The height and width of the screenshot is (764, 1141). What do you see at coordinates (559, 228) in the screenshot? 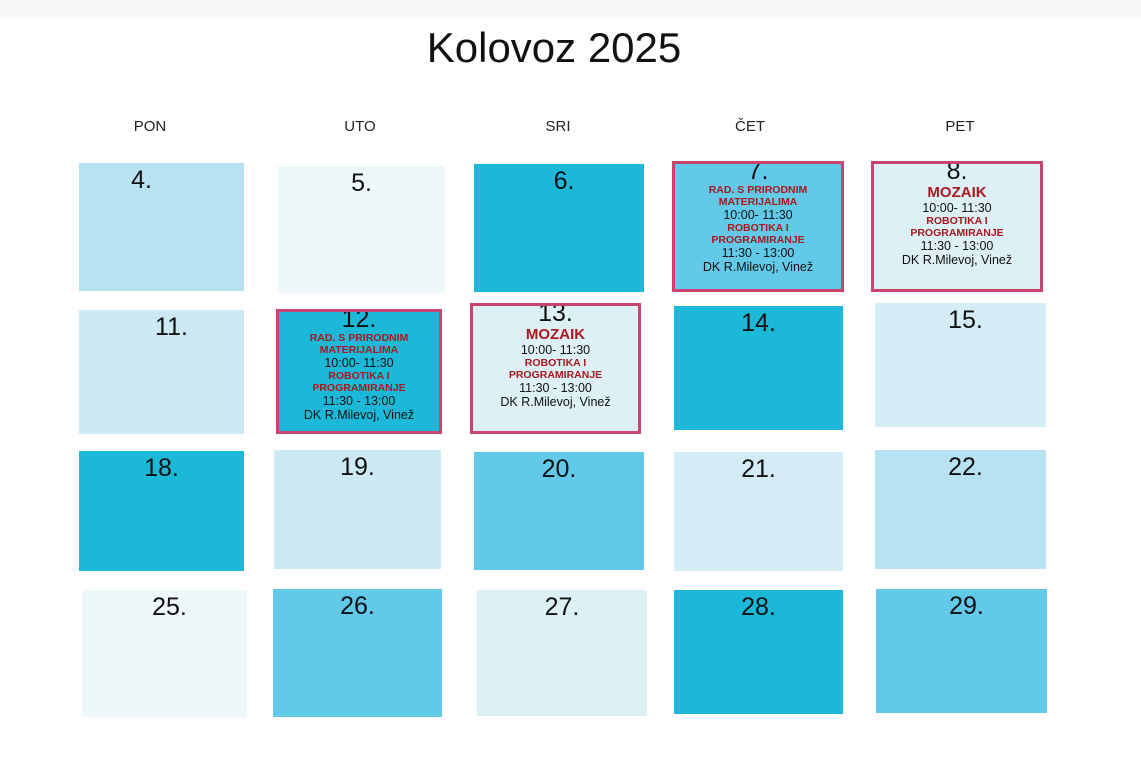
I see `day-cell: 6.` at bounding box center [559, 228].